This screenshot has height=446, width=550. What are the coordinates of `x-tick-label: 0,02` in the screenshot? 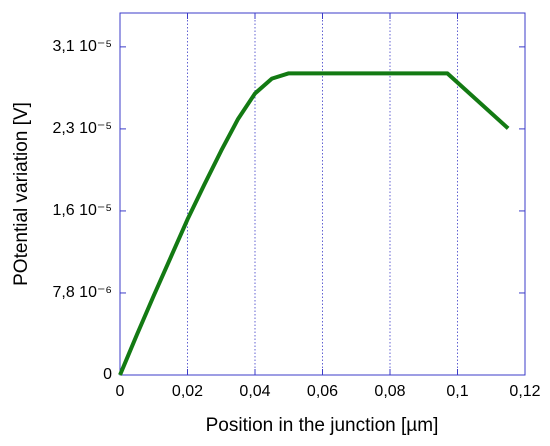 It's located at (187, 391).